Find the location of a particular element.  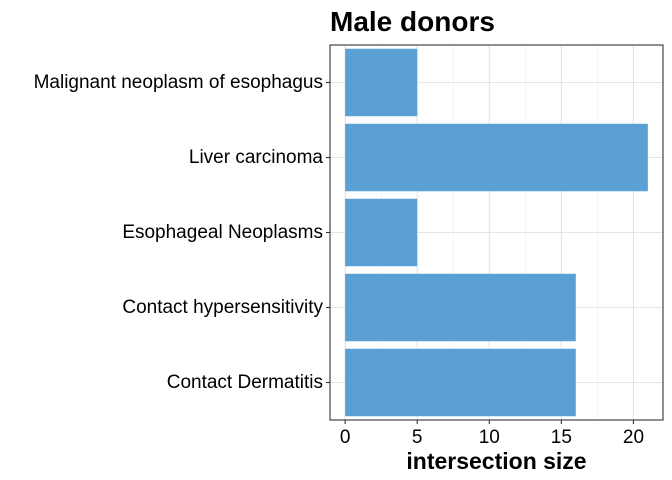

x-tick-label: 20 is located at coordinates (633, 437).